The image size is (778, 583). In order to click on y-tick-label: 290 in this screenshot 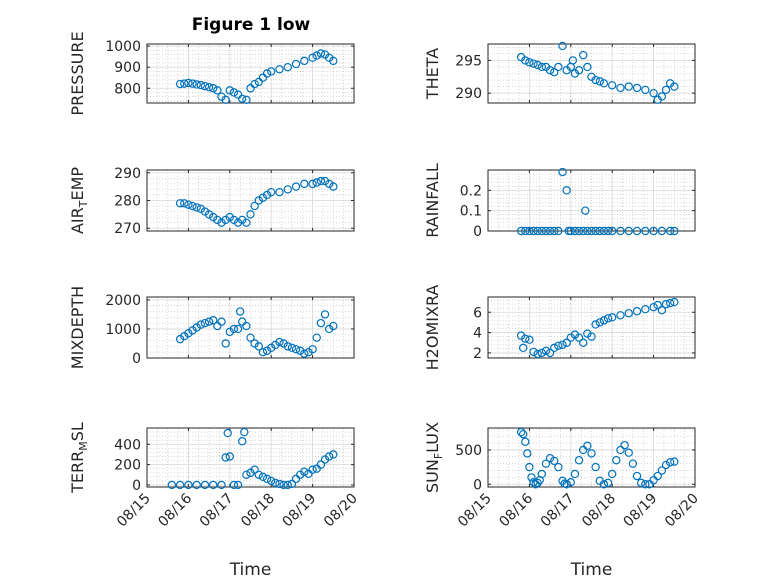, I will do `click(127, 174)`.